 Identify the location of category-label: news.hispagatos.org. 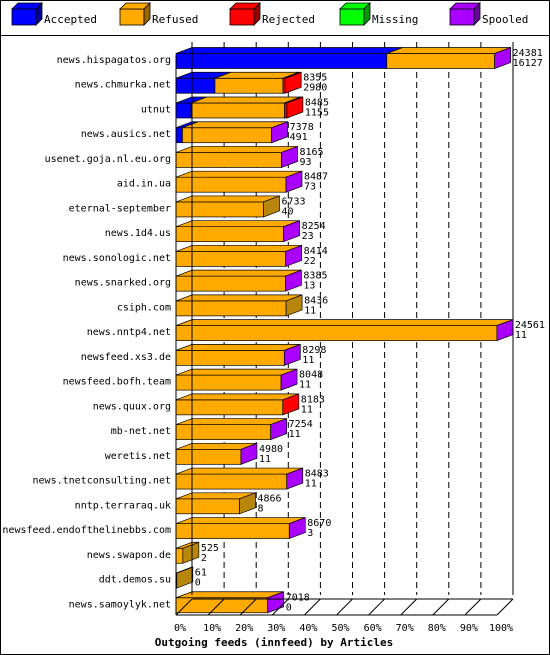
(114, 60).